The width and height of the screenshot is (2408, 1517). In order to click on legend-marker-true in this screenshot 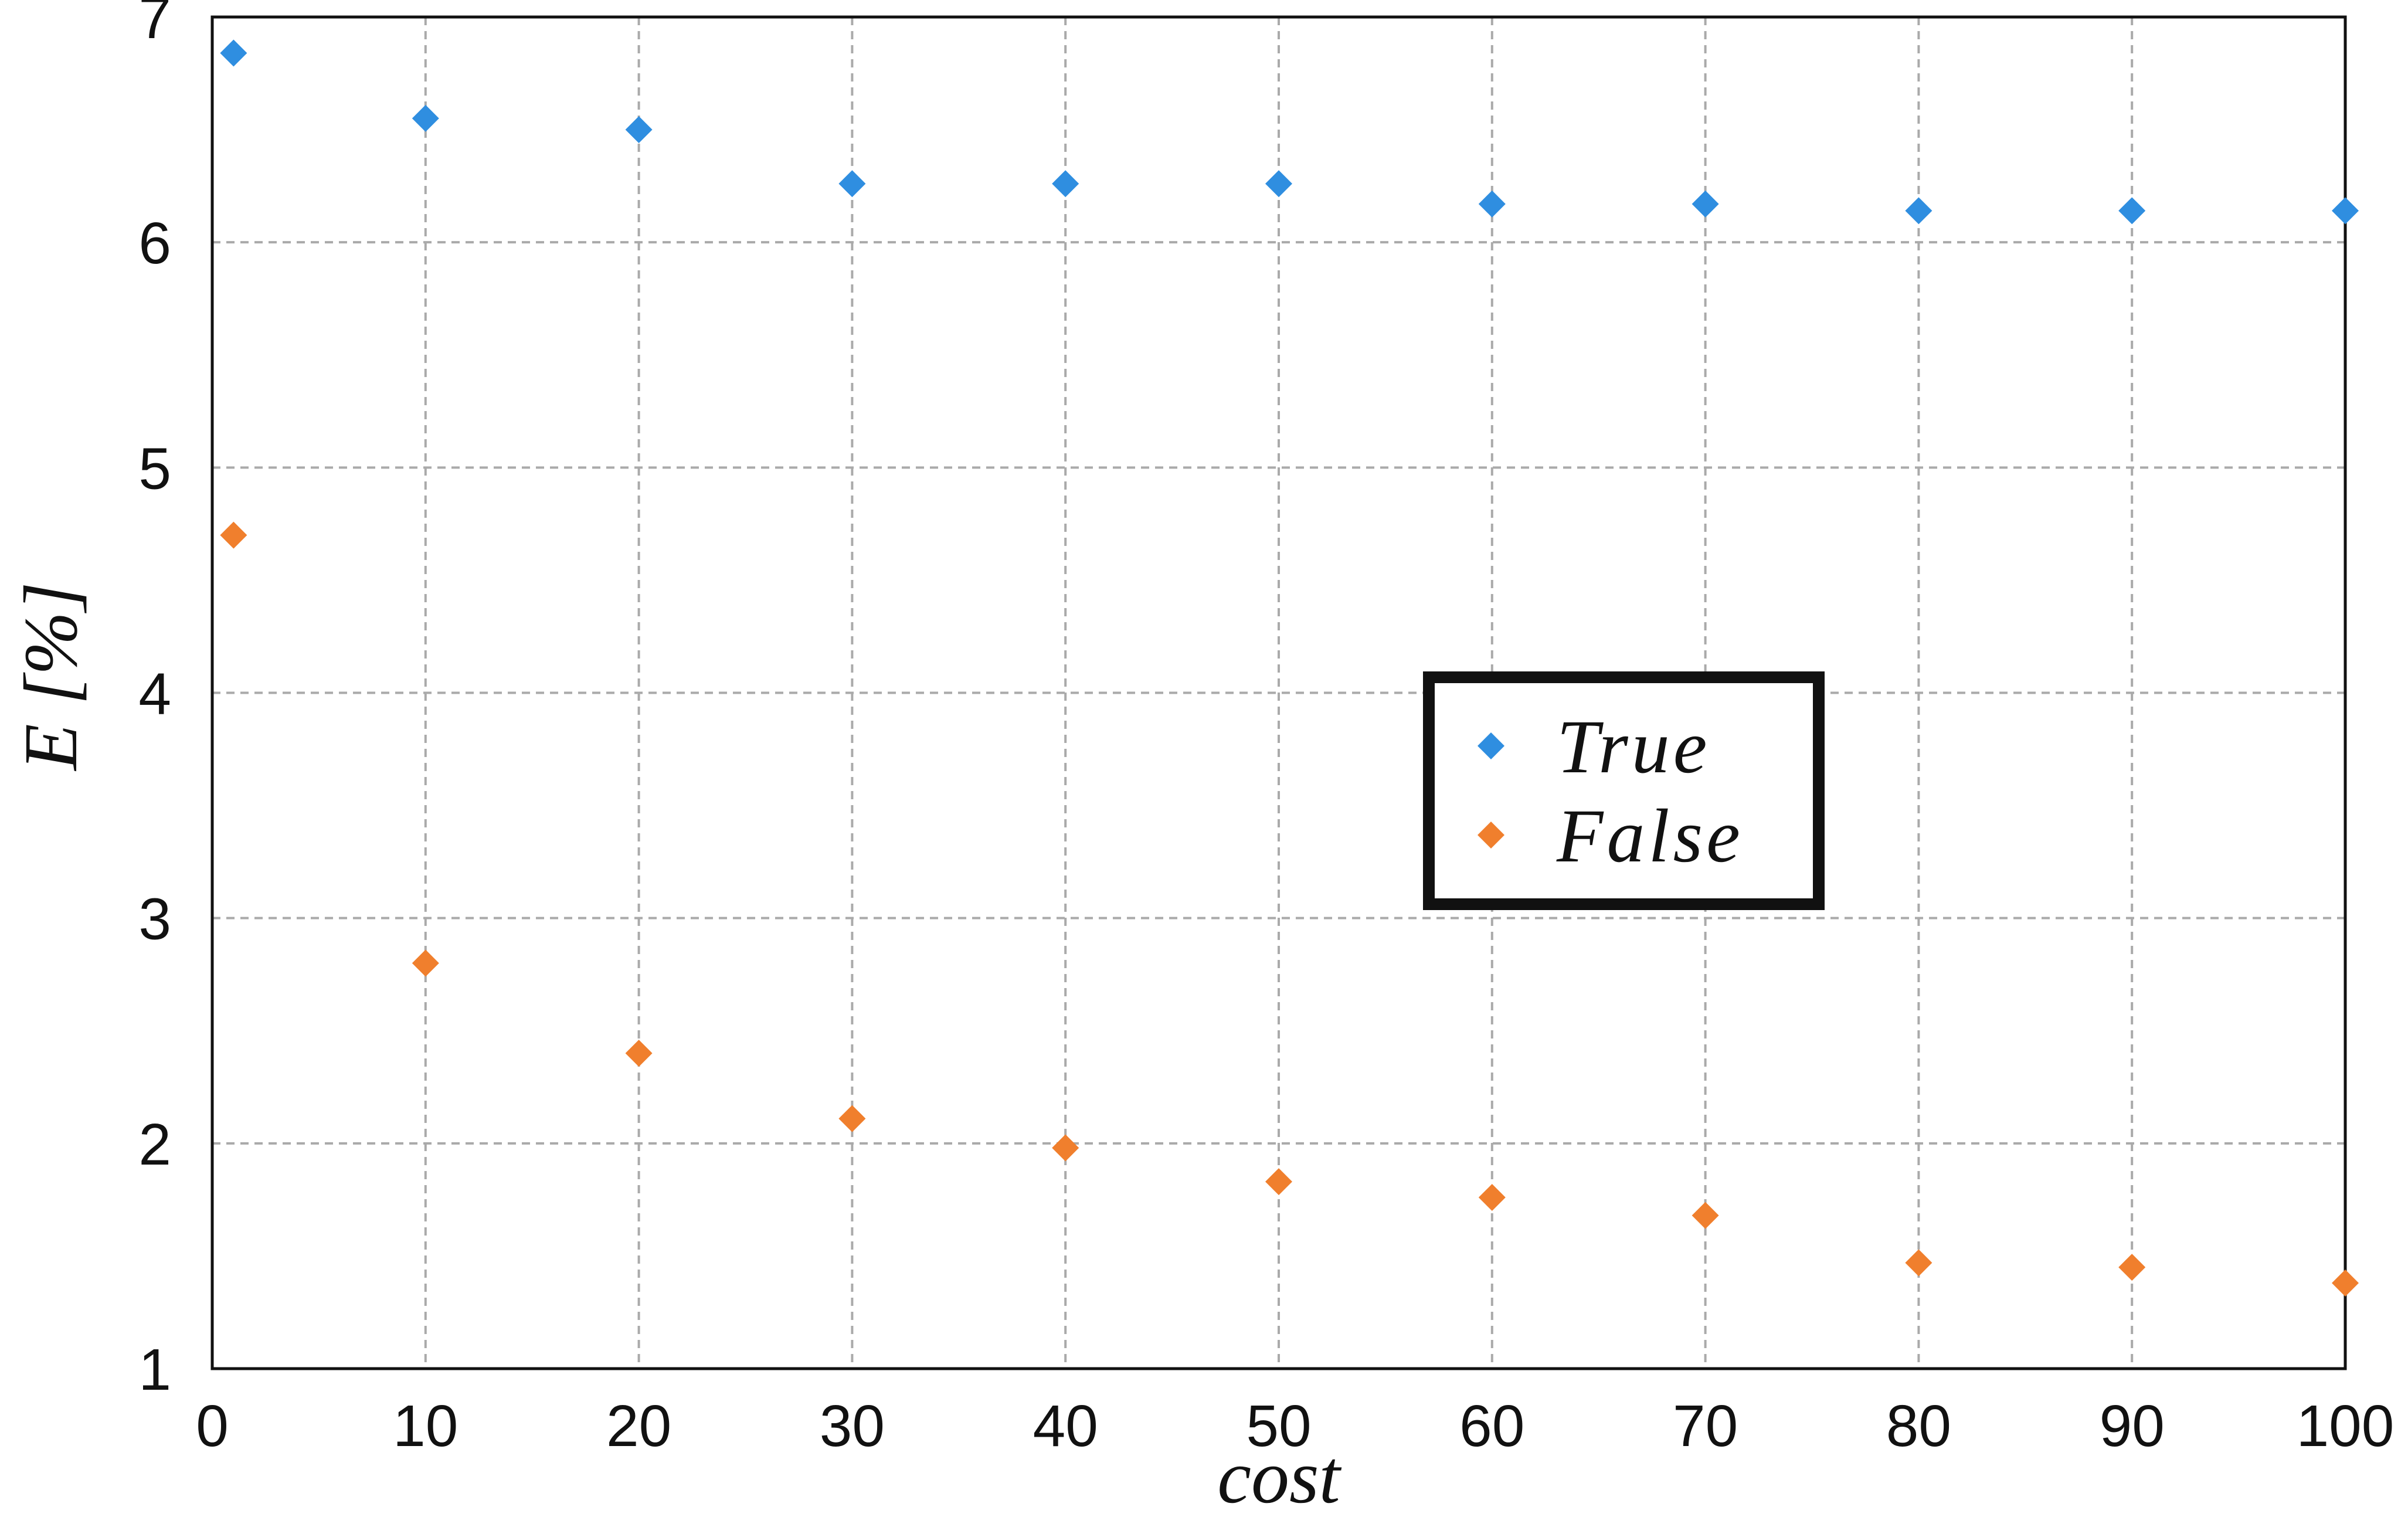, I will do `click(1491, 745)`.